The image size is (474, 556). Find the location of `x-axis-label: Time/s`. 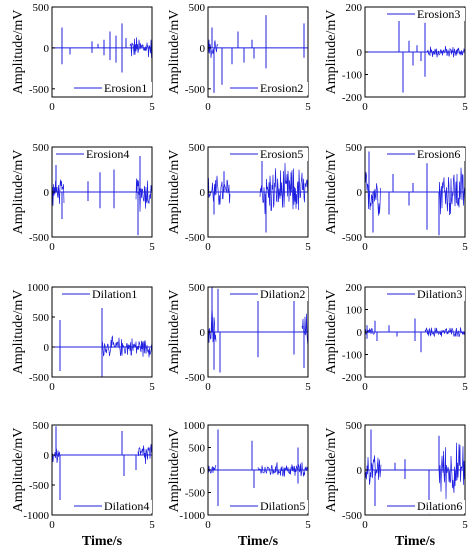

x-axis-label: Time/s is located at coordinates (102, 541).